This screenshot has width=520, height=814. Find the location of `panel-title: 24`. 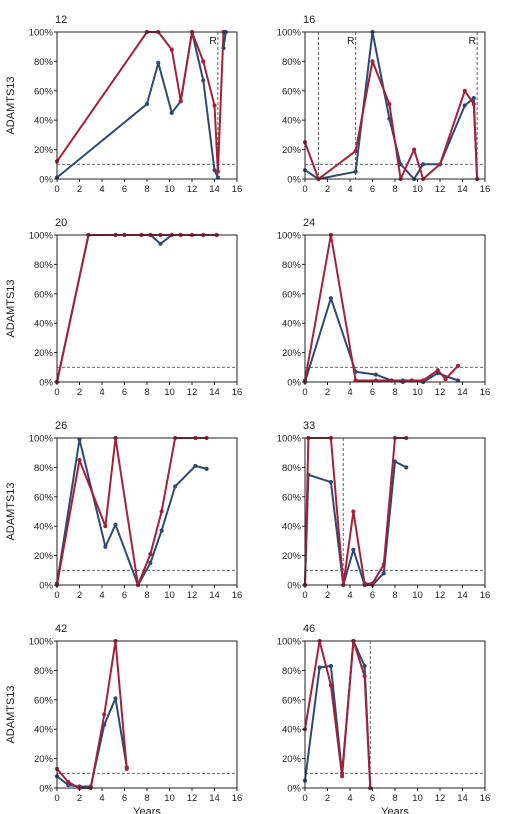

panel-title: 24 is located at coordinates (309, 223).